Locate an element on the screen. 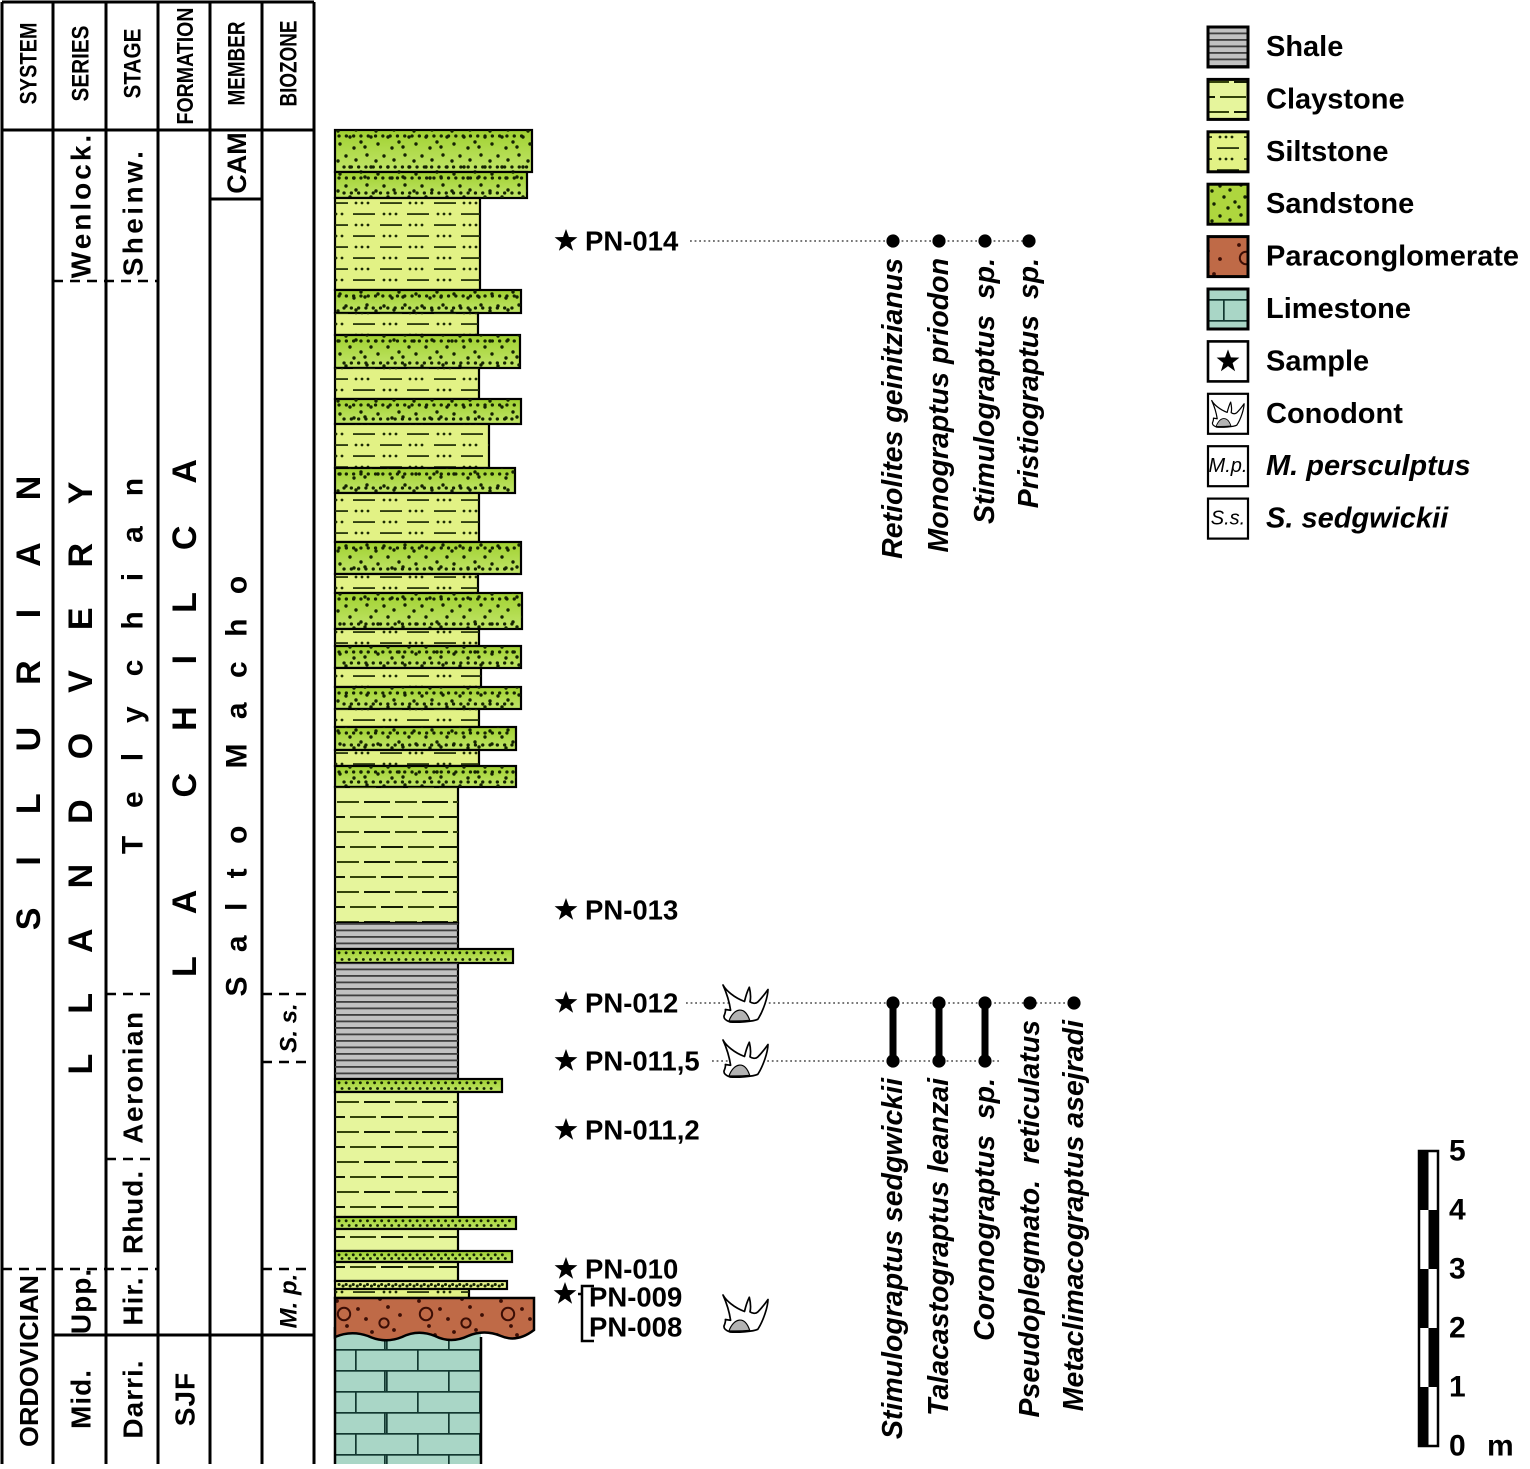  svg-text: S. sedgwickii is located at coordinates (1357, 519).